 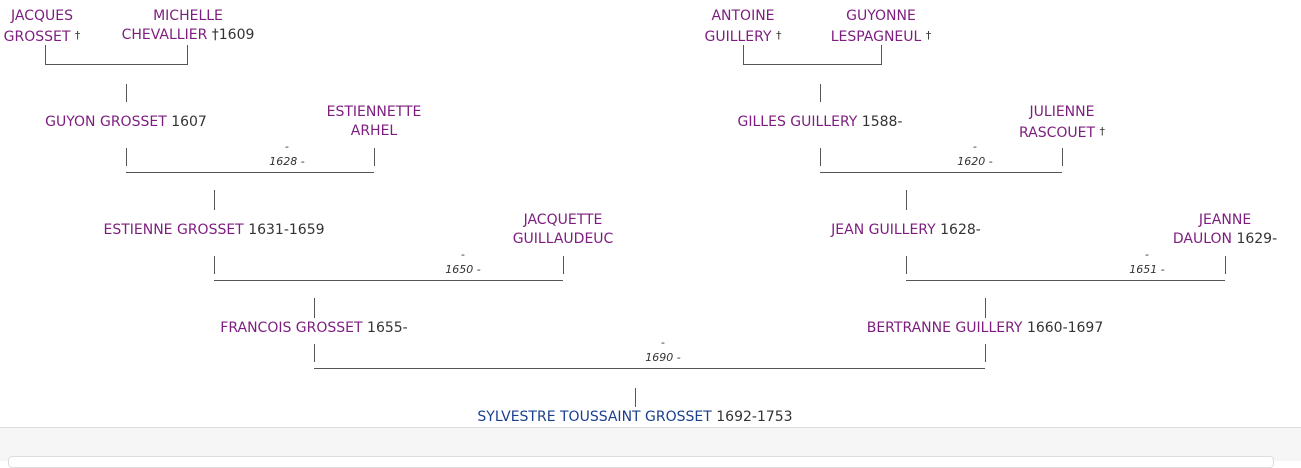 I want to click on person-name: GUYON GROSSET, so click(x=106, y=122).